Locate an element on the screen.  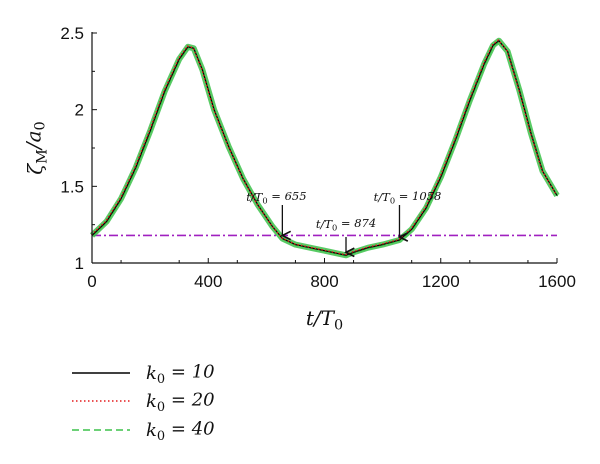
legend-label: k0 = 10 is located at coordinates (180, 373).